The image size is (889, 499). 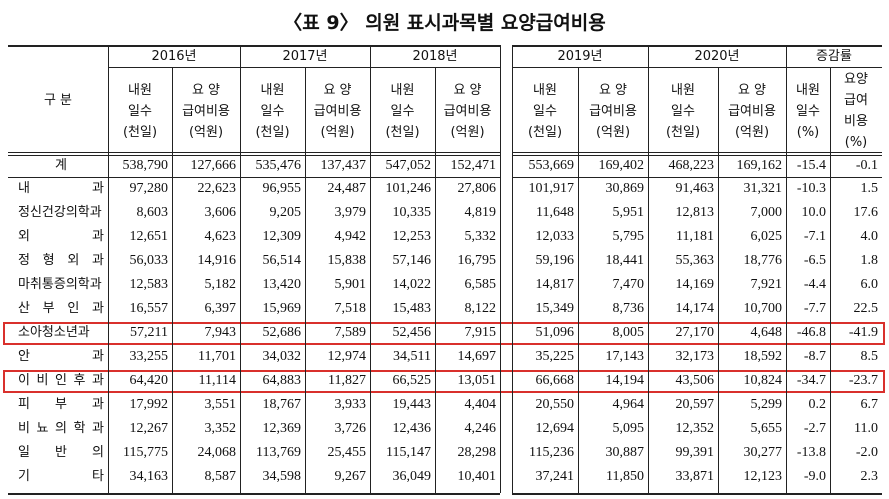 What do you see at coordinates (217, 452) in the screenshot?
I see `table-cell: 24,068` at bounding box center [217, 452].